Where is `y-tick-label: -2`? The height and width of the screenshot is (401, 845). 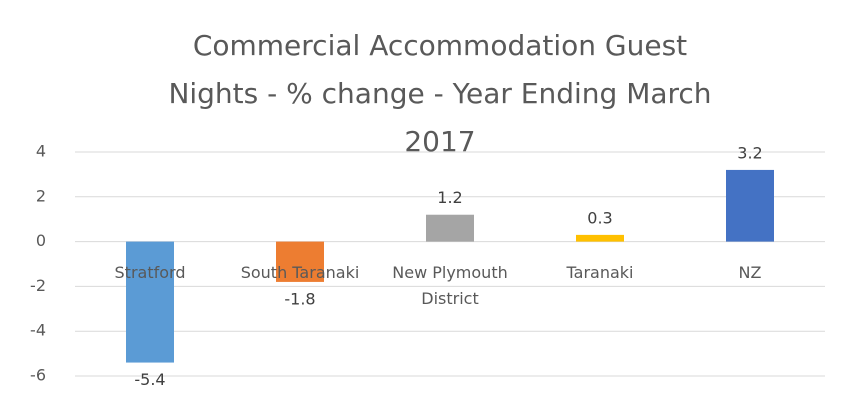
y-tick-label: -2 is located at coordinates (38, 285).